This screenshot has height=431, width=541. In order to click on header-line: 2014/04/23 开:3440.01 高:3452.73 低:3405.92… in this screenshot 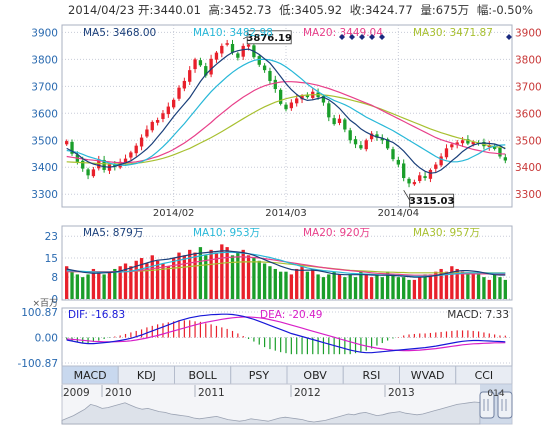, I will do `click(300, 10)`.